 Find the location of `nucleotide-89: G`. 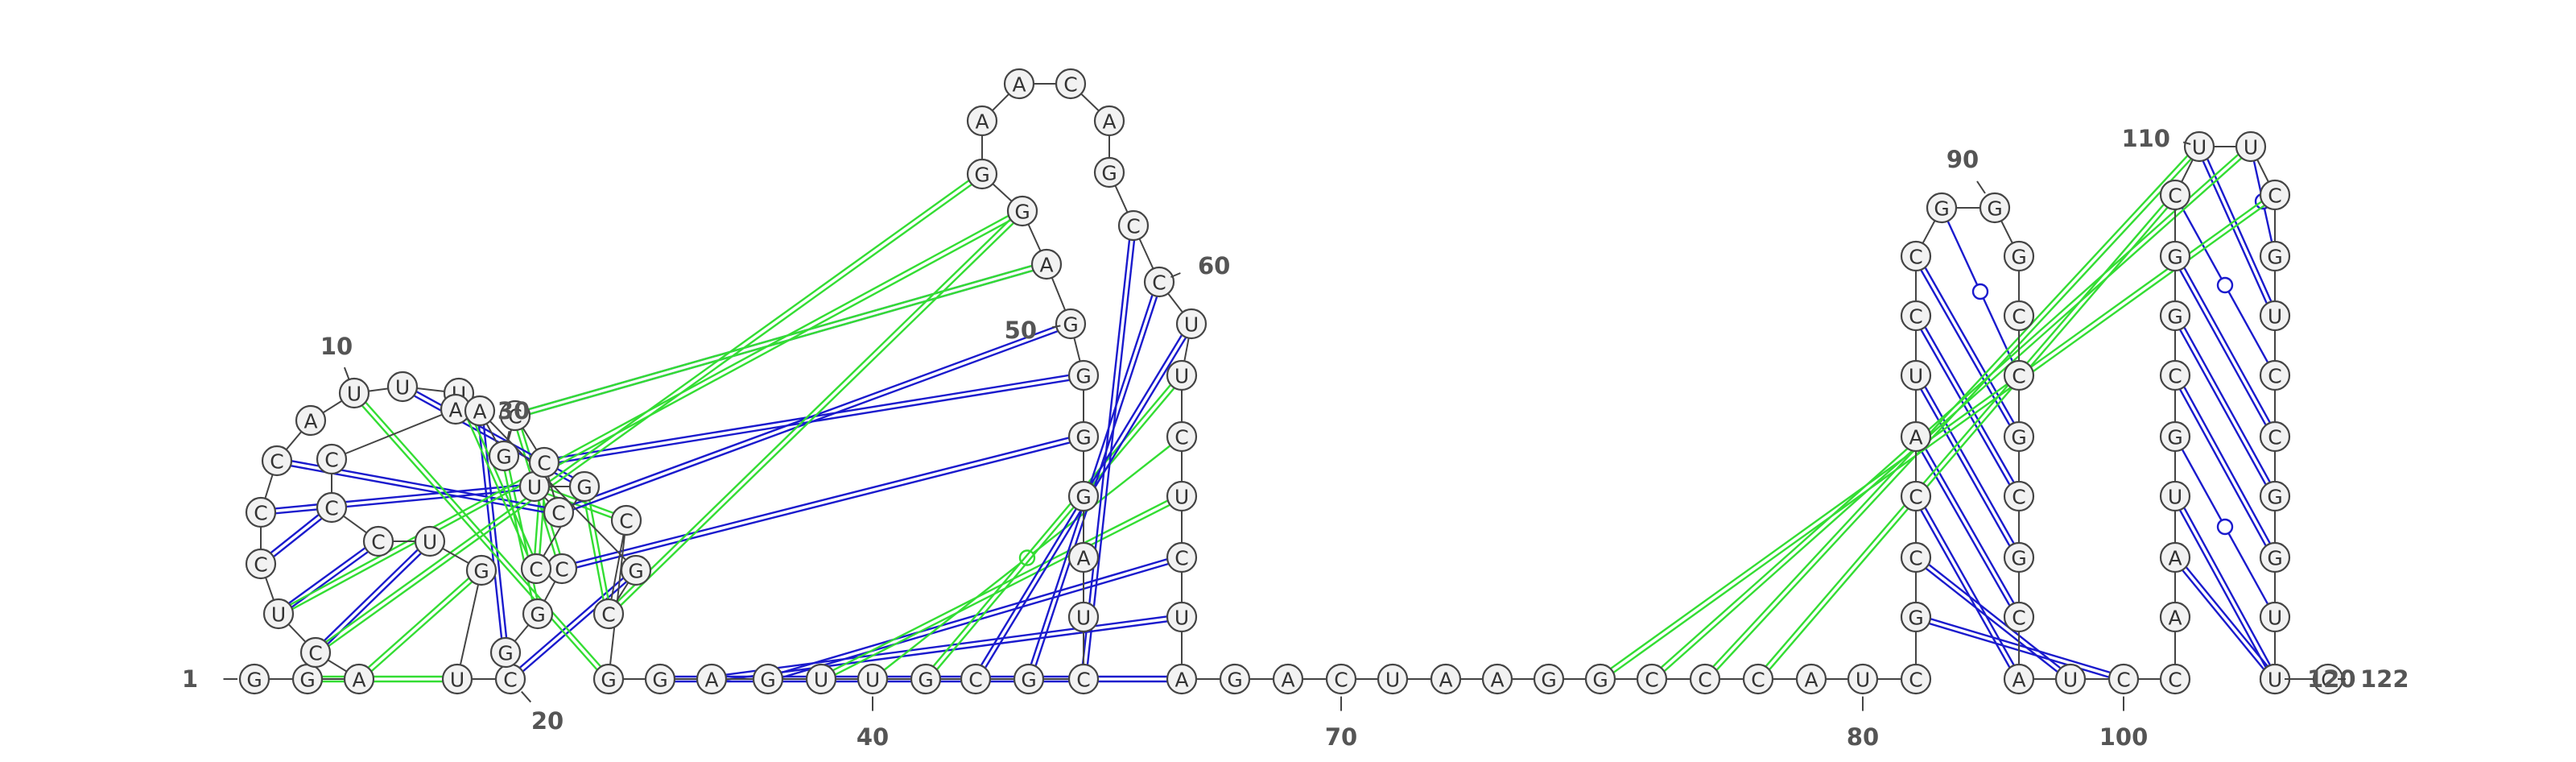

nucleotide-89: G is located at coordinates (1942, 208).